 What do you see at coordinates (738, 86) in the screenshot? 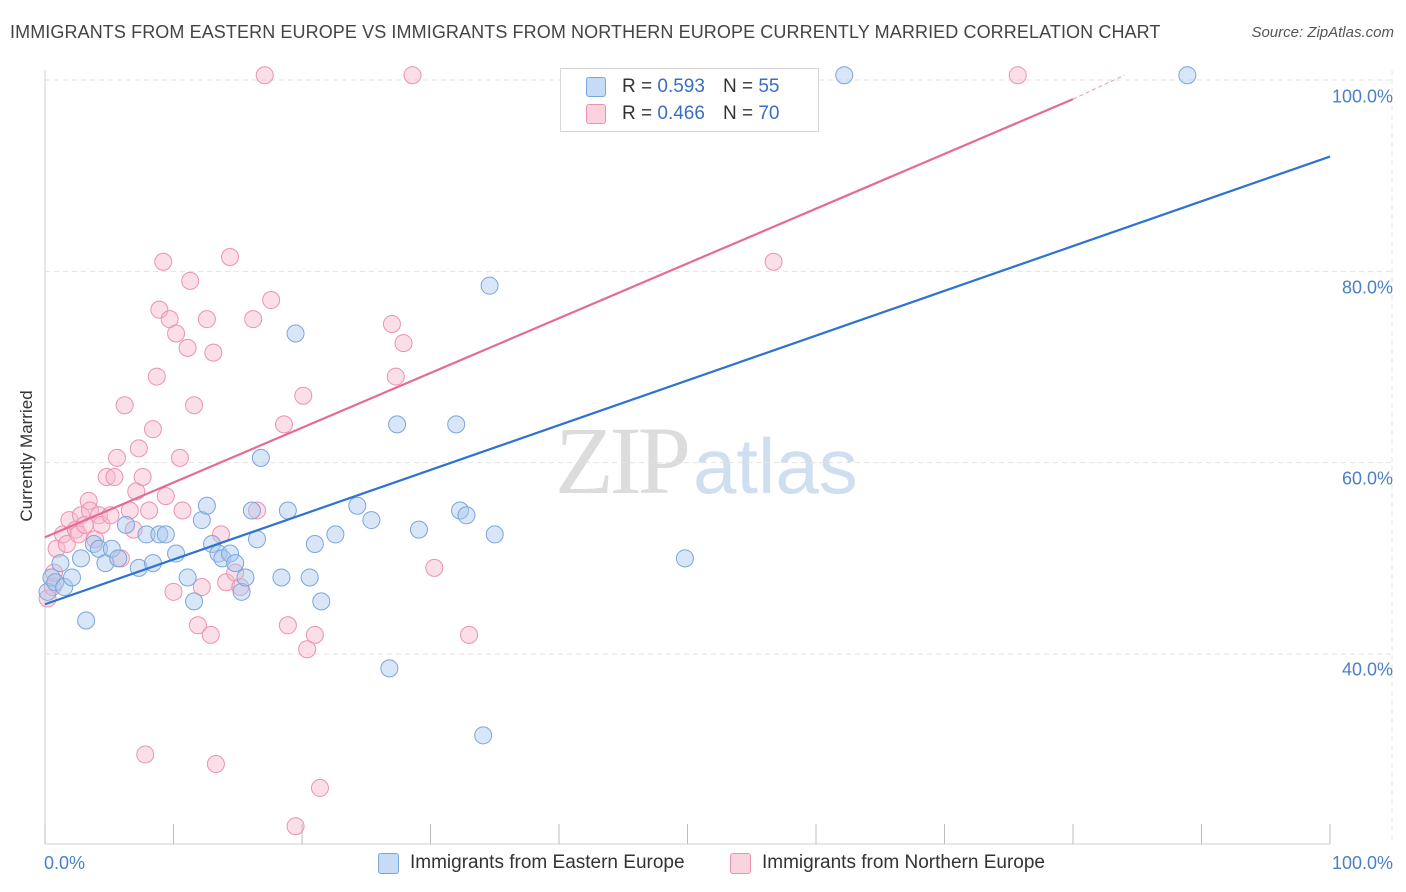
I see `legend-blue-n-label: N =` at bounding box center [738, 86].